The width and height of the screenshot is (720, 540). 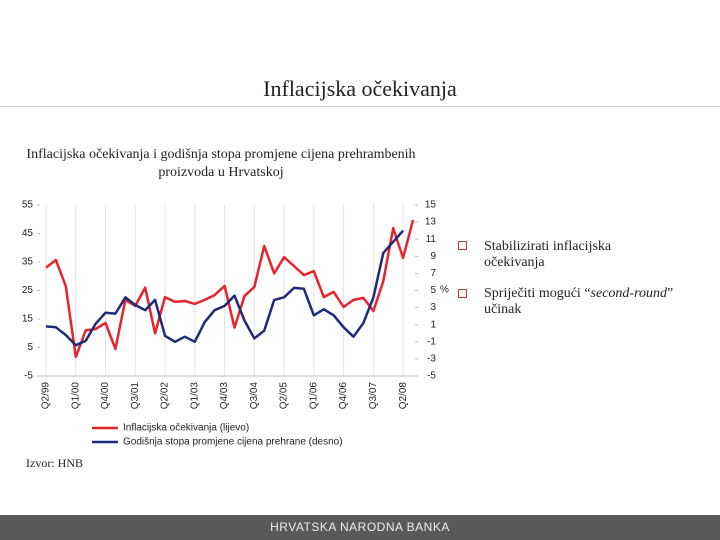 What do you see at coordinates (105, 396) in the screenshot?
I see `x-tick-label: Q4/00` at bounding box center [105, 396].